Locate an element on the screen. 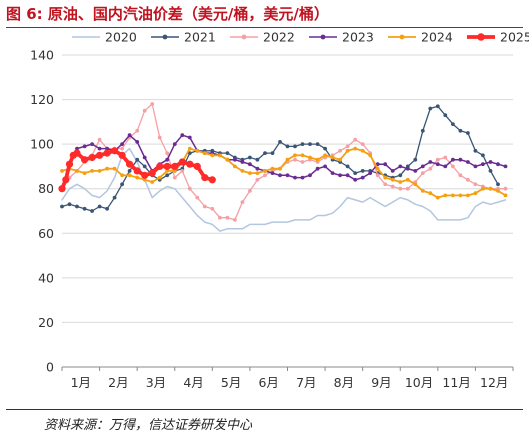 The width and height of the screenshot is (529, 438). x-tick-label: 10月 is located at coordinates (419, 382).